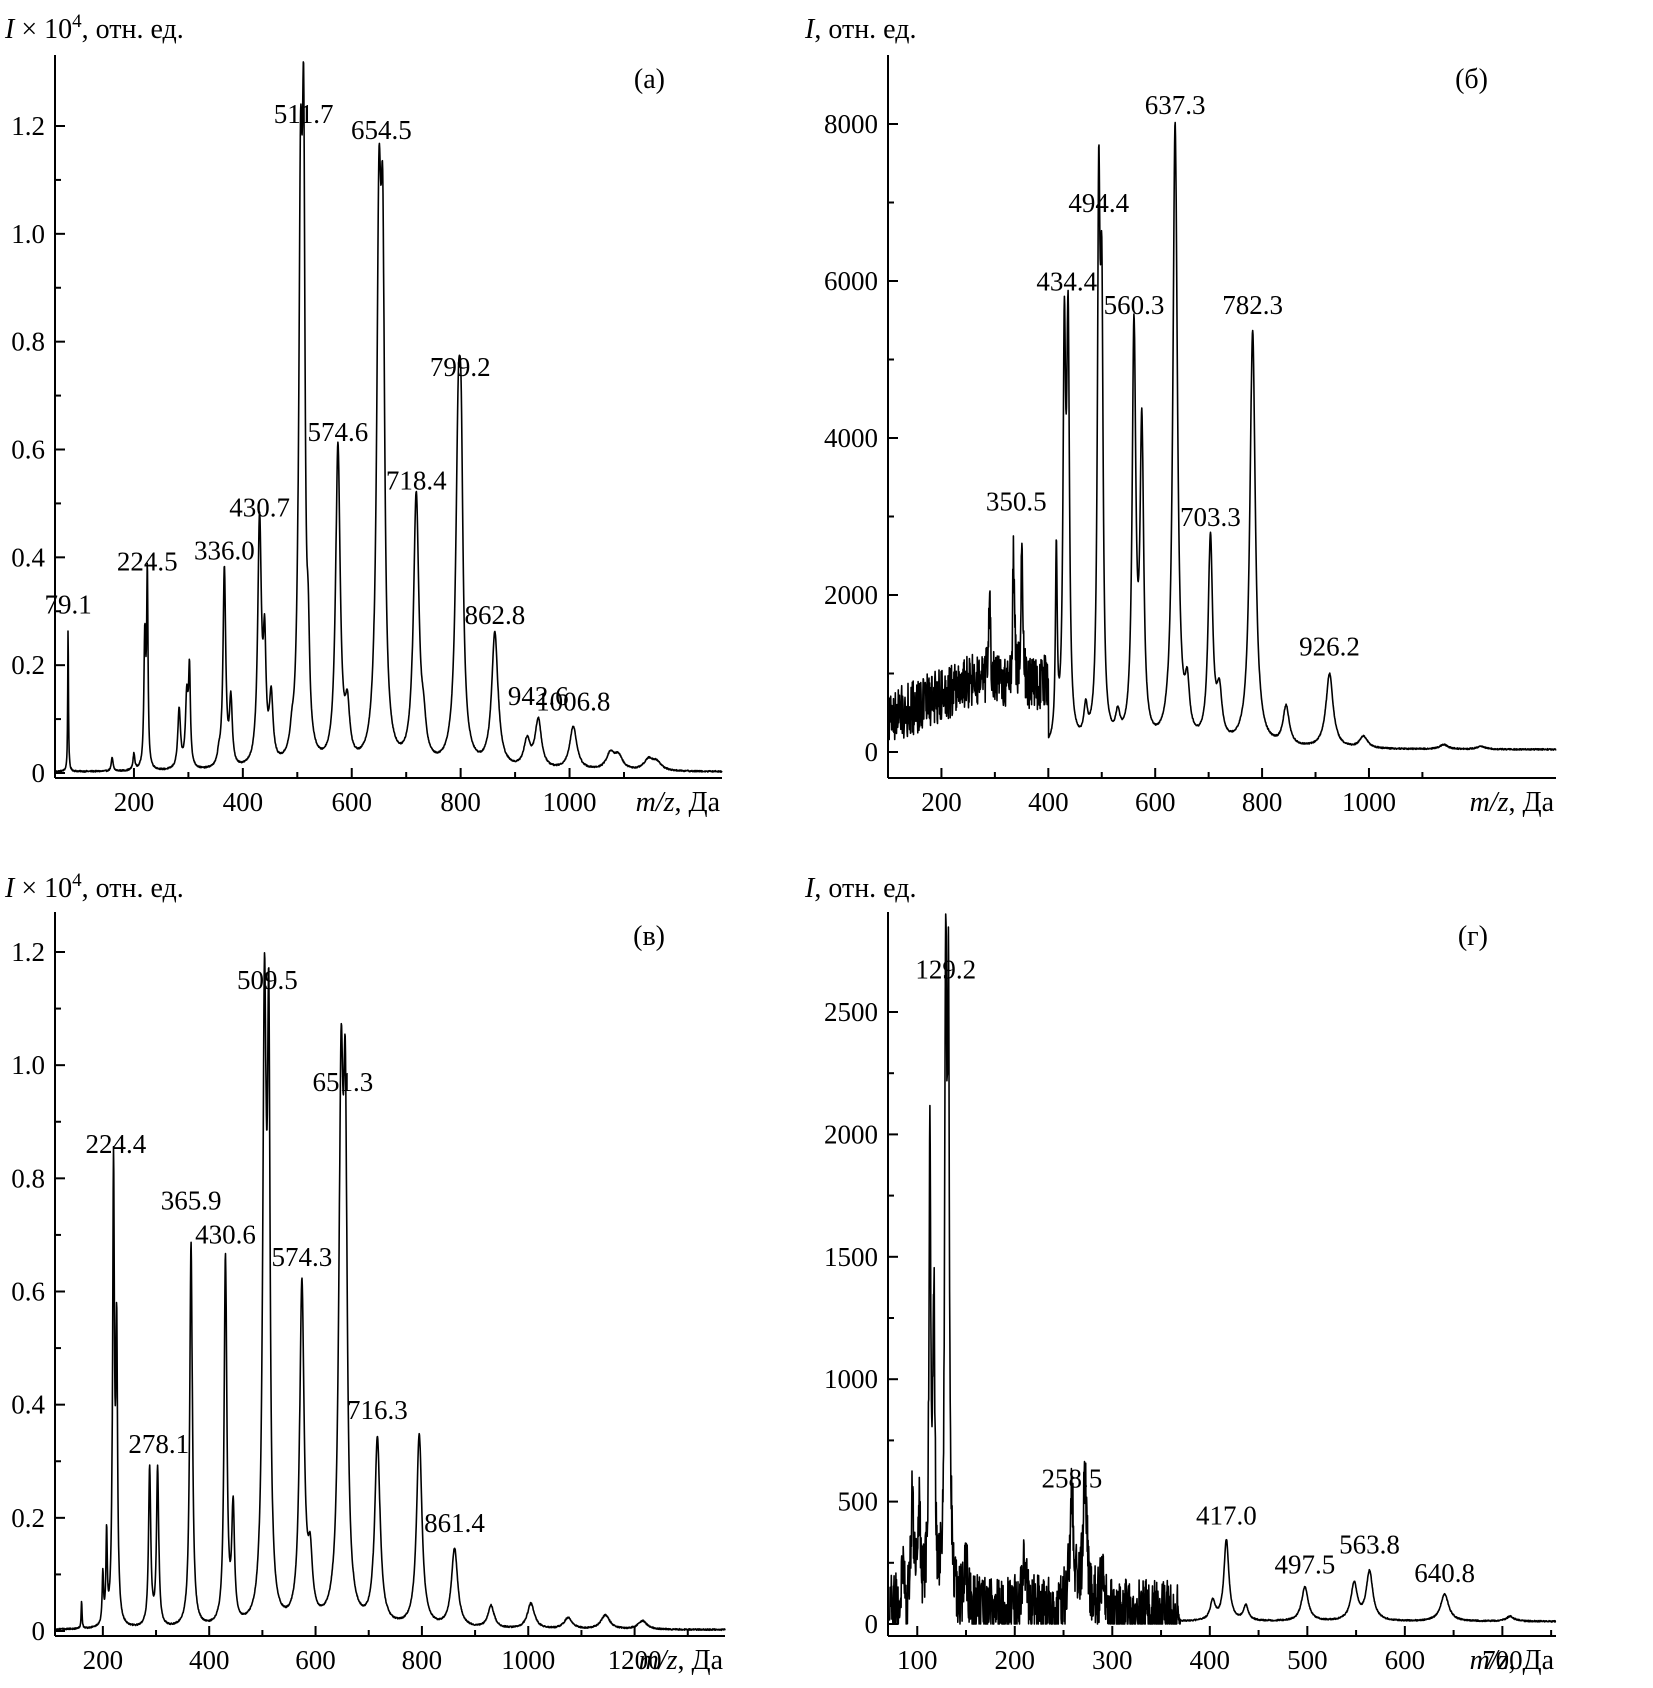 The height and width of the screenshot is (1688, 1653). What do you see at coordinates (454, 1523) in the screenshot?
I see `peak-label-861-4: 861.4` at bounding box center [454, 1523].